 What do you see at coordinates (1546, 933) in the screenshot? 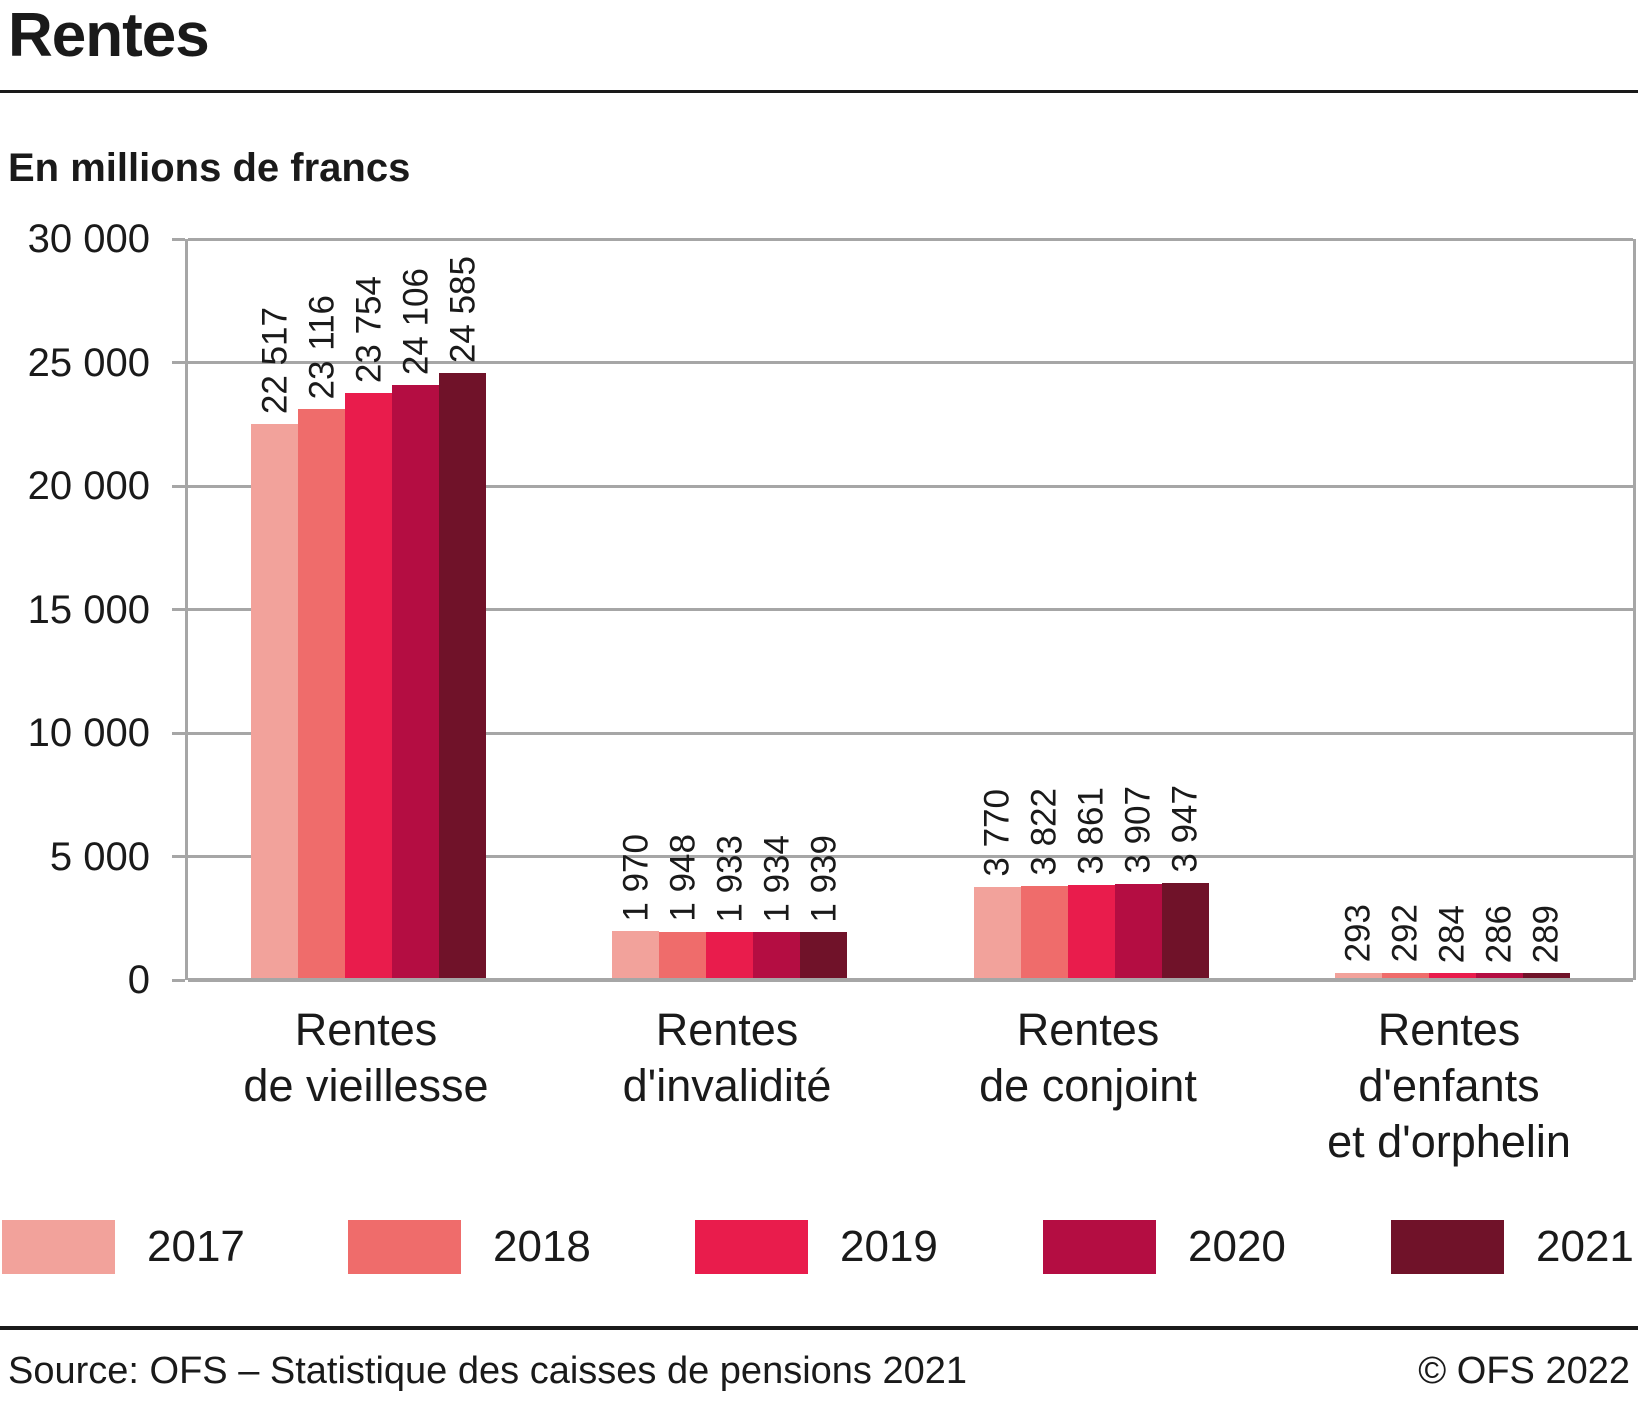
I see `bar-value-label: 289` at bounding box center [1546, 933].